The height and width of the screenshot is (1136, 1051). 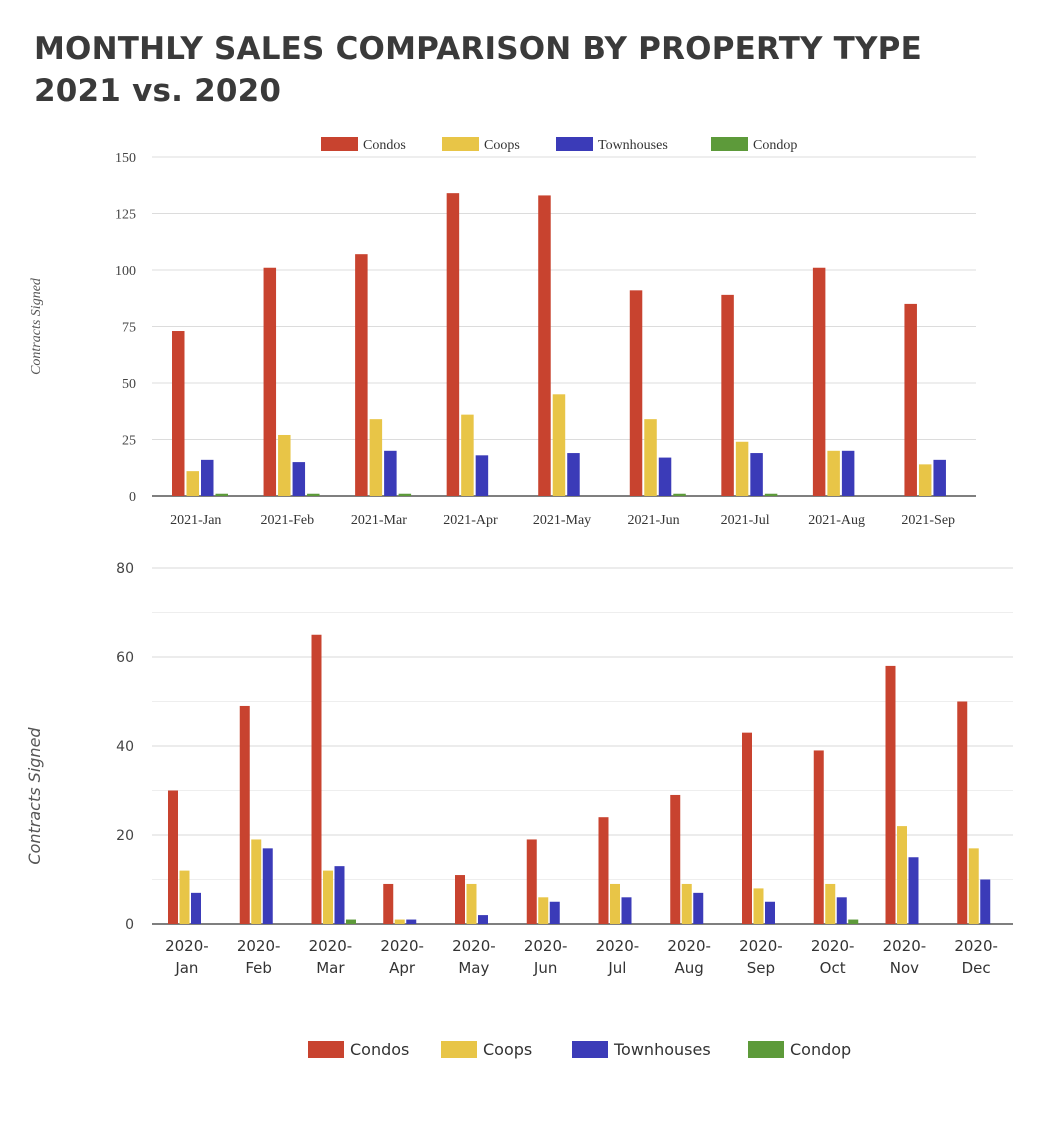 I want to click on x-tick-label: 2021-Feb, so click(x=287, y=520).